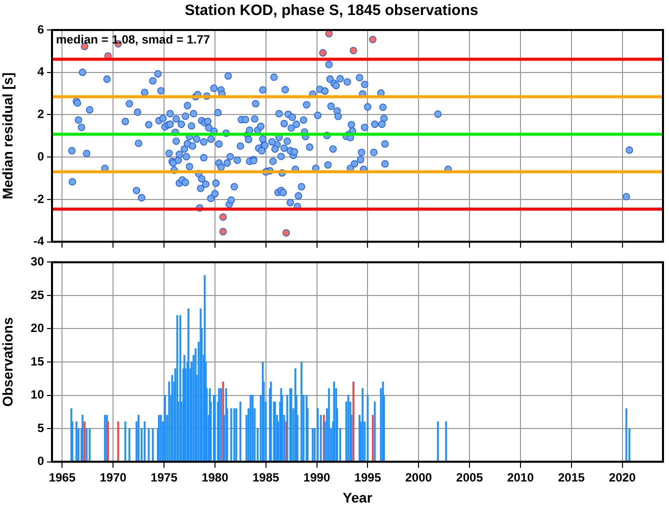 This screenshot has width=669, height=511. Describe the element at coordinates (164, 477) in the screenshot. I see `x-tick-label: 1975` at that location.